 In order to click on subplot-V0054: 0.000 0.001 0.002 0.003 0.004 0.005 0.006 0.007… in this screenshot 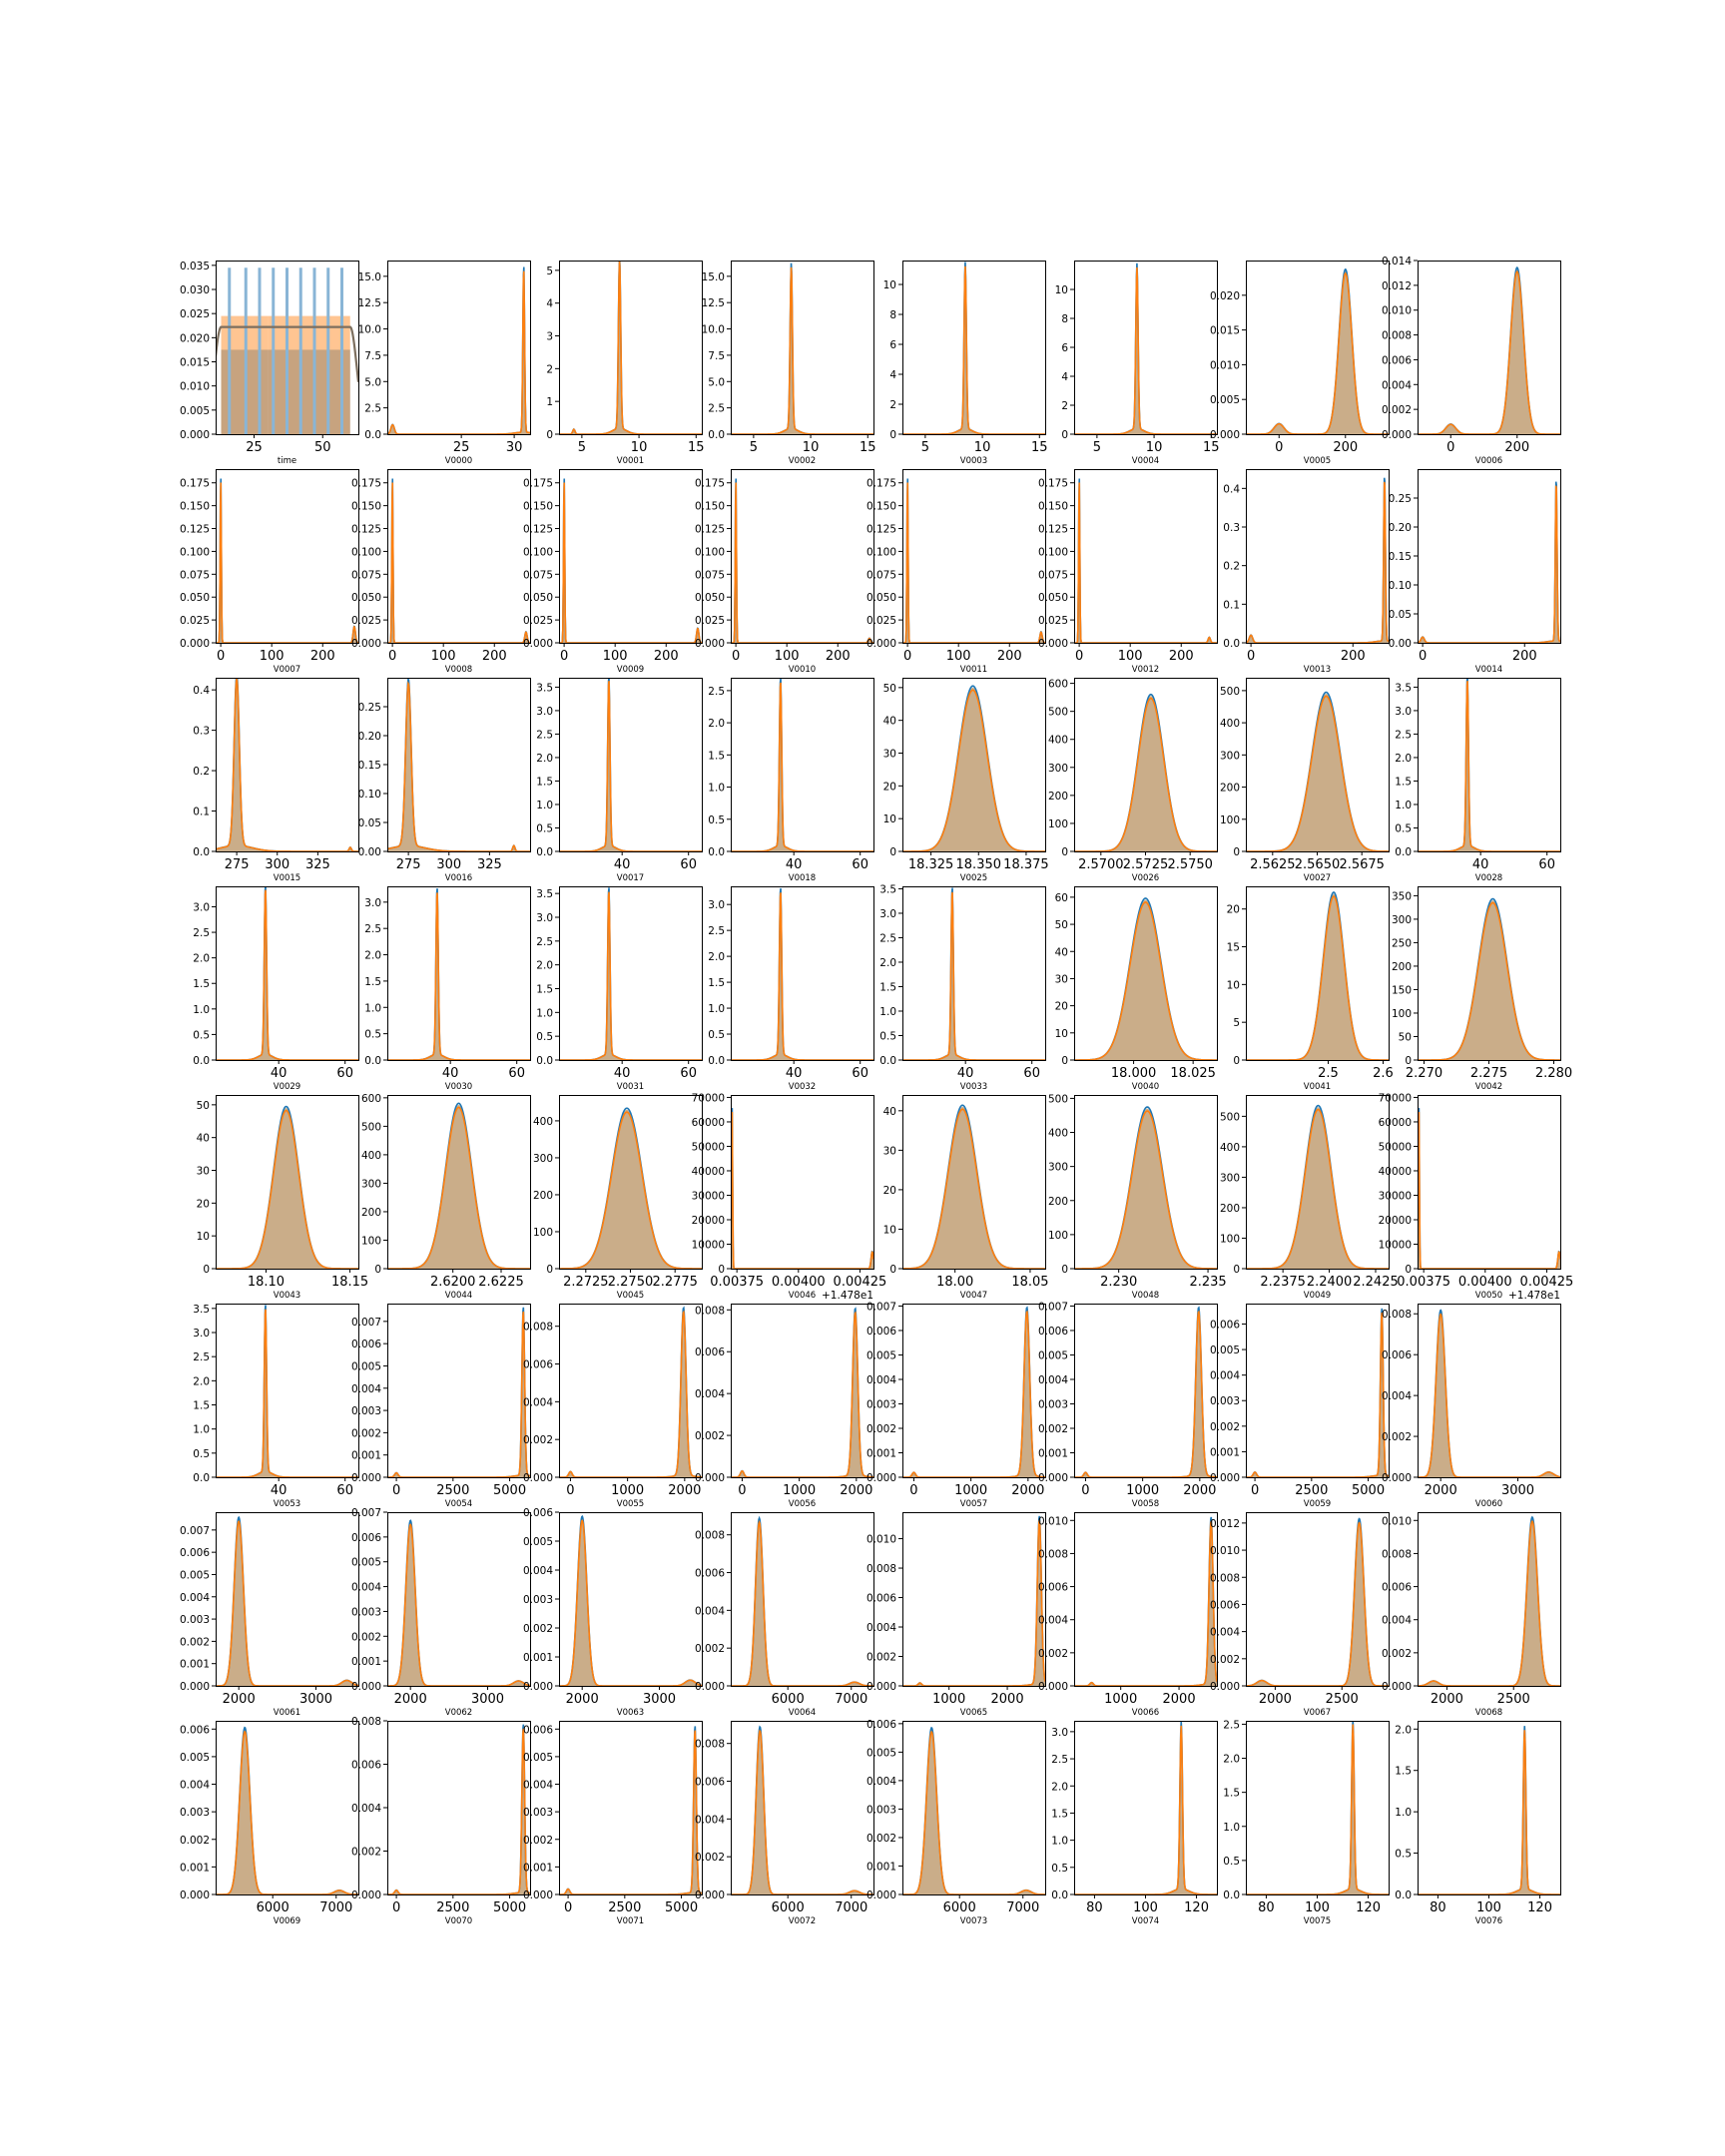, I will do `click(441, 1406)`.